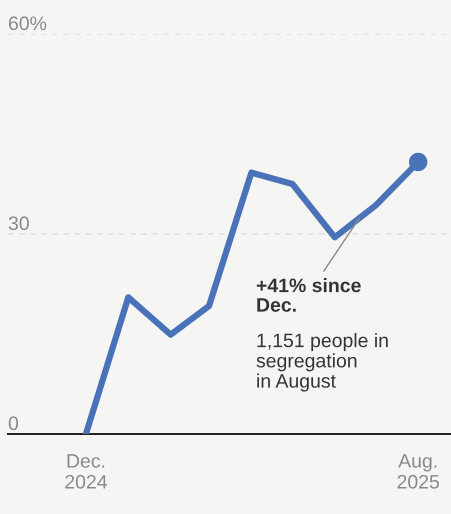  I want to click on x-tick-label: Aug. 2025, so click(418, 471).